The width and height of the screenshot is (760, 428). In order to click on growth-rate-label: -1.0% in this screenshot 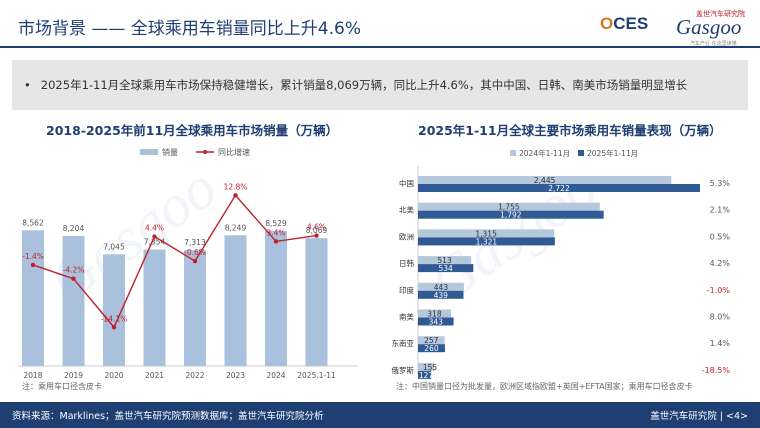, I will do `click(719, 290)`.